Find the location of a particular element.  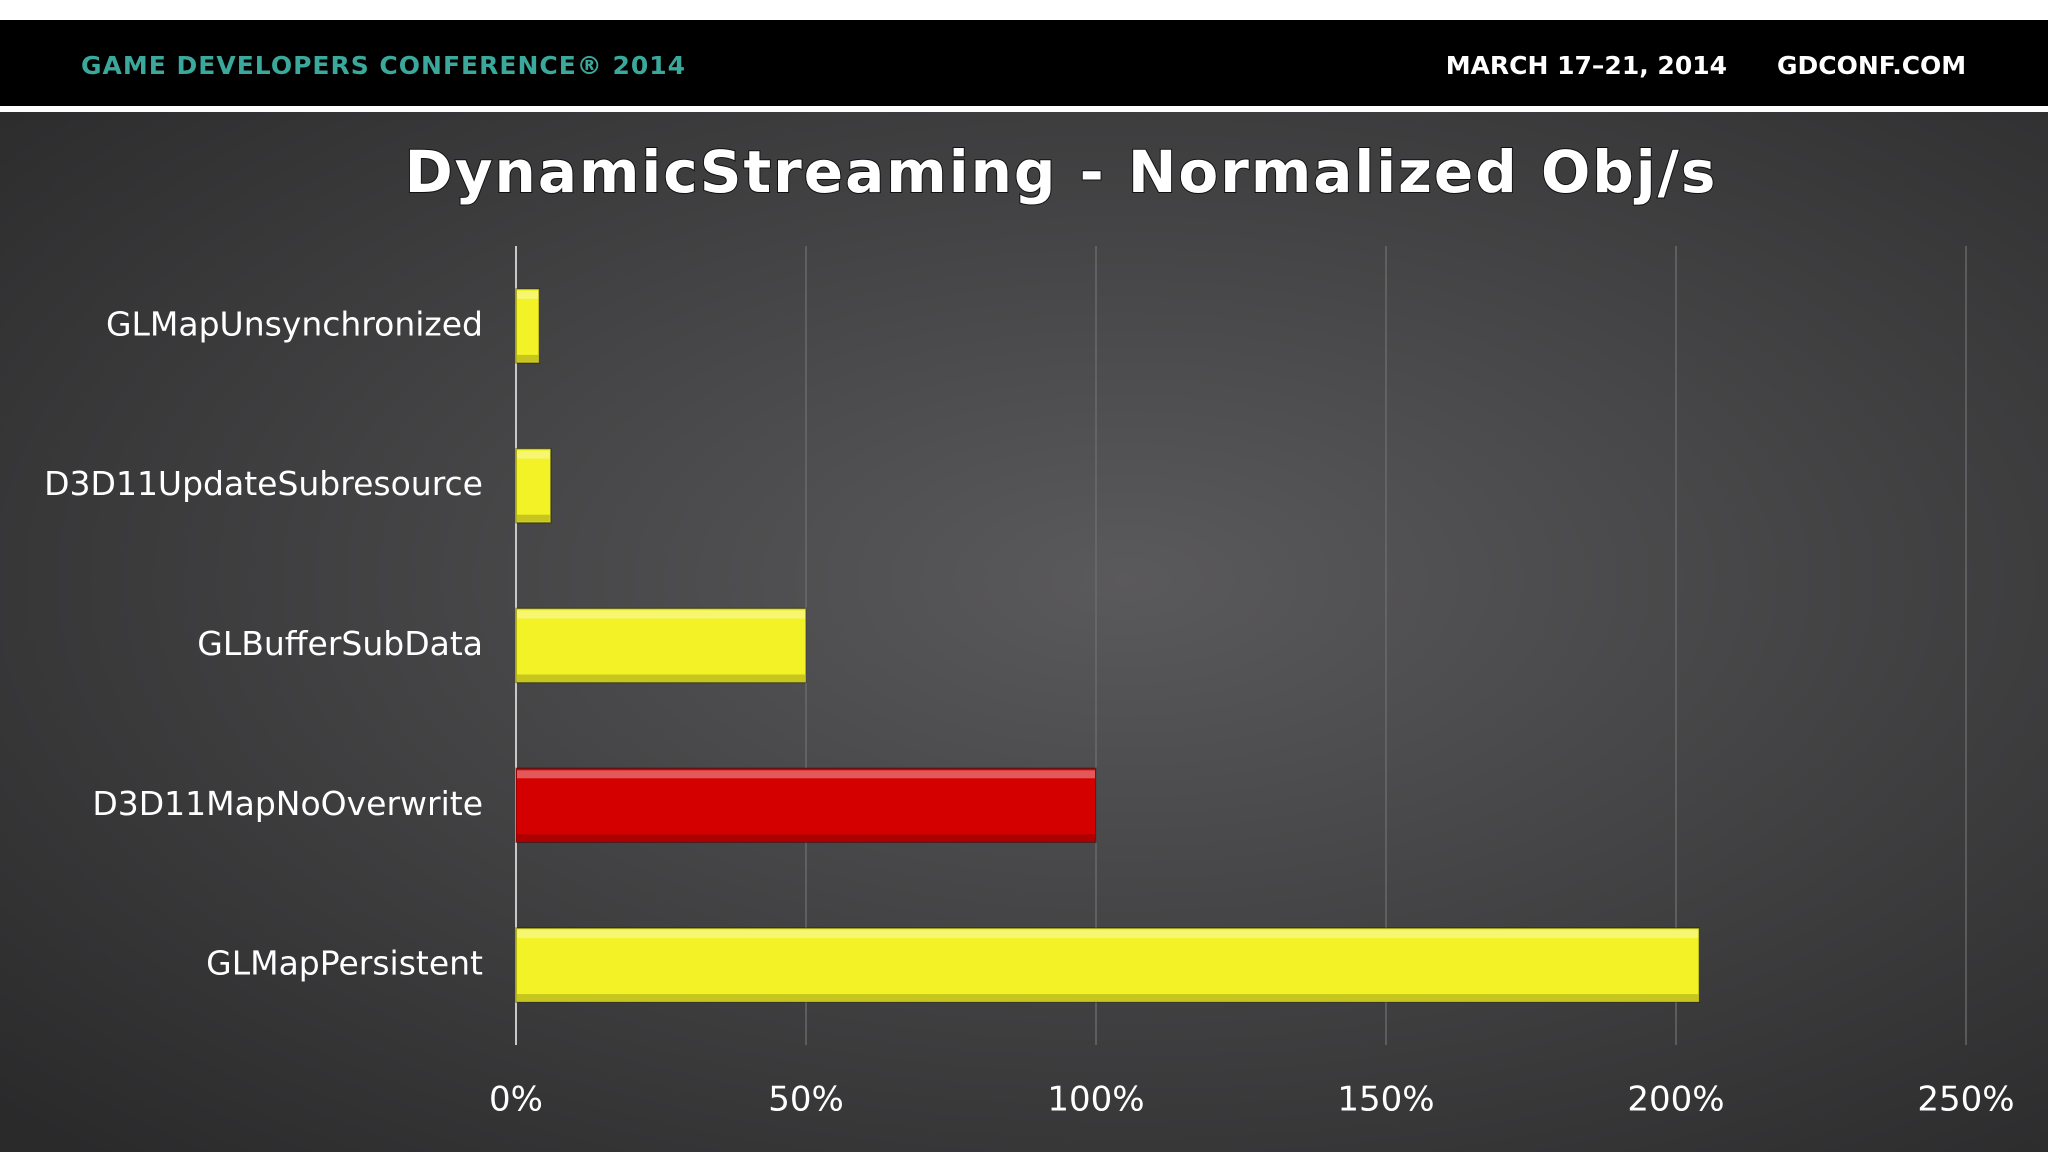

x-tick-label: 250% is located at coordinates (1965, 1100).